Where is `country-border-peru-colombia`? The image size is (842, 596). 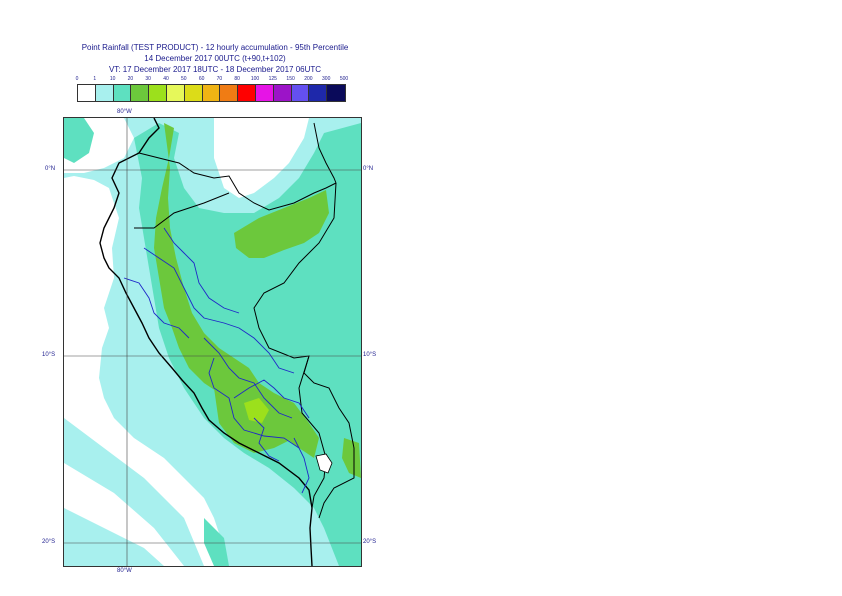 country-border-peru-colombia is located at coordinates (182, 210).